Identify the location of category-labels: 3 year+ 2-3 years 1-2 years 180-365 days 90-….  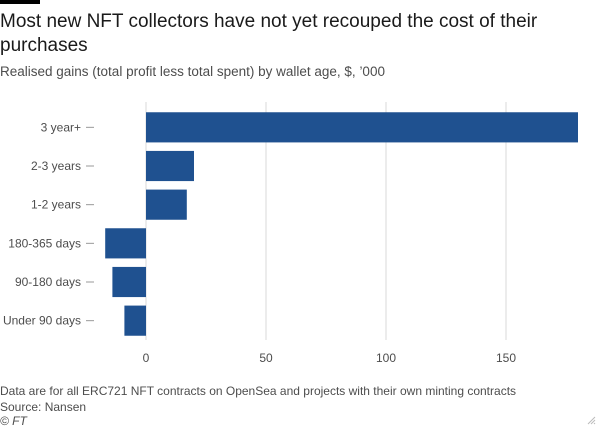
(48, 224).